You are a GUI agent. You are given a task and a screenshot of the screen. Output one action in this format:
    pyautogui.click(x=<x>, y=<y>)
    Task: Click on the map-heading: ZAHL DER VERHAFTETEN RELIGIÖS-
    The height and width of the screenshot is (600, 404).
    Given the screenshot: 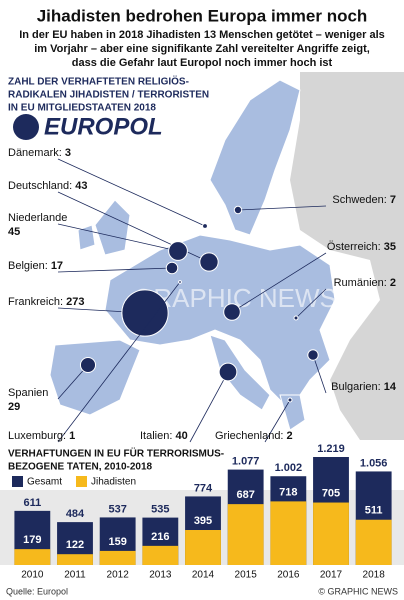 What is the action you would take?
    pyautogui.click(x=98, y=81)
    